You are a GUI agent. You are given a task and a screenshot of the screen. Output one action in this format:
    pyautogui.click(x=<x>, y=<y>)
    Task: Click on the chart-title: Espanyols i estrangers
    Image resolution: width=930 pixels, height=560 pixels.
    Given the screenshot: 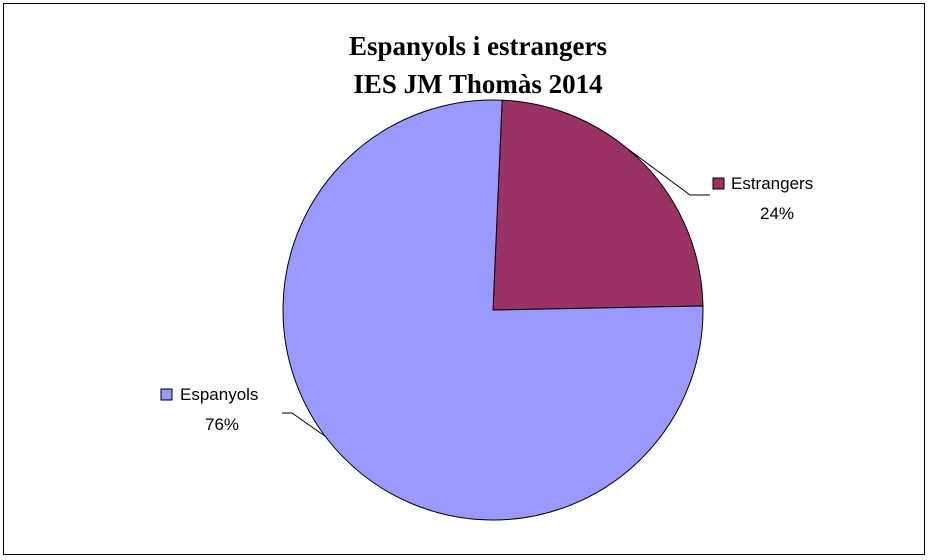 What is the action you would take?
    pyautogui.click(x=478, y=46)
    